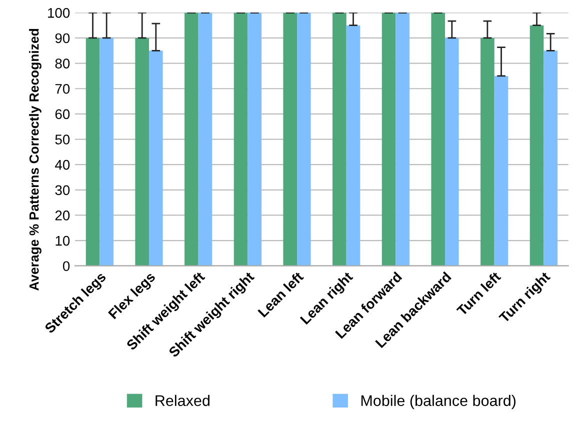 This screenshot has width=577, height=422. I want to click on y-tick-label: 90, so click(62, 38).